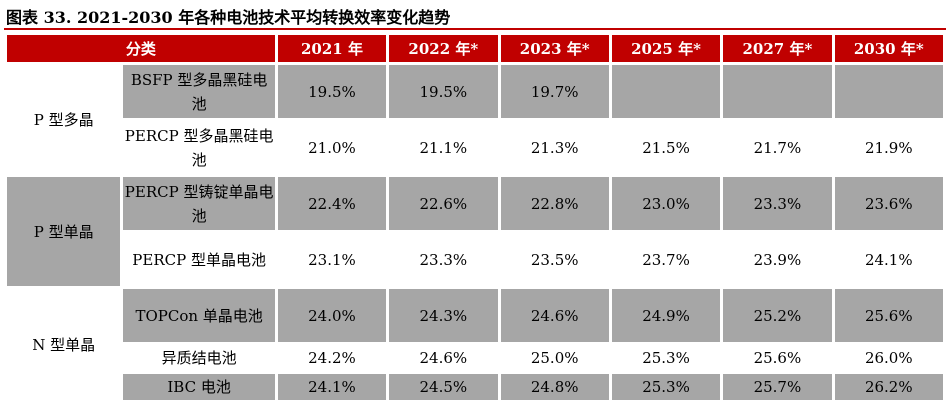 This screenshot has width=947, height=416. Describe the element at coordinates (443, 48) in the screenshot. I see `header-year-2022: 2022 年*` at that location.